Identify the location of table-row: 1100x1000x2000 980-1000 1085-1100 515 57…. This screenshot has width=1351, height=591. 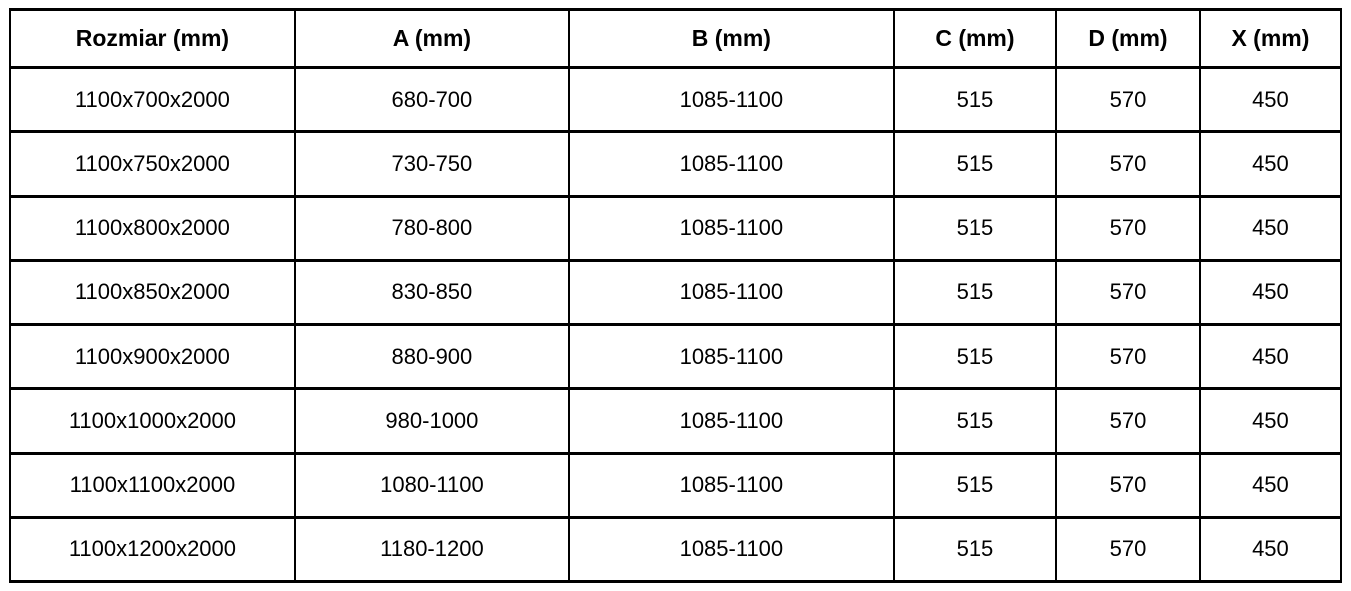
(676, 421).